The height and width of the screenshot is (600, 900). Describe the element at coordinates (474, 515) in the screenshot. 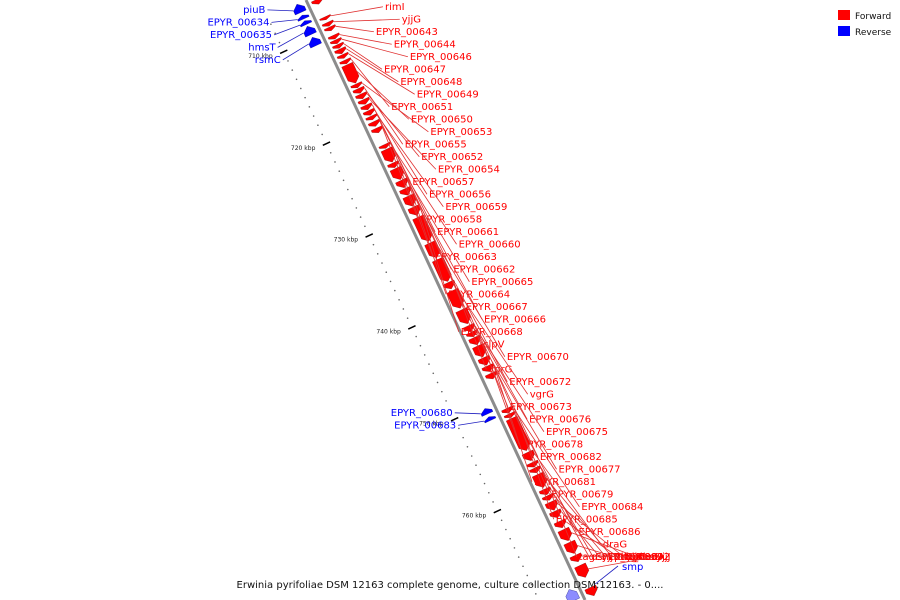

I see `tick-label: 760 kbp` at that location.